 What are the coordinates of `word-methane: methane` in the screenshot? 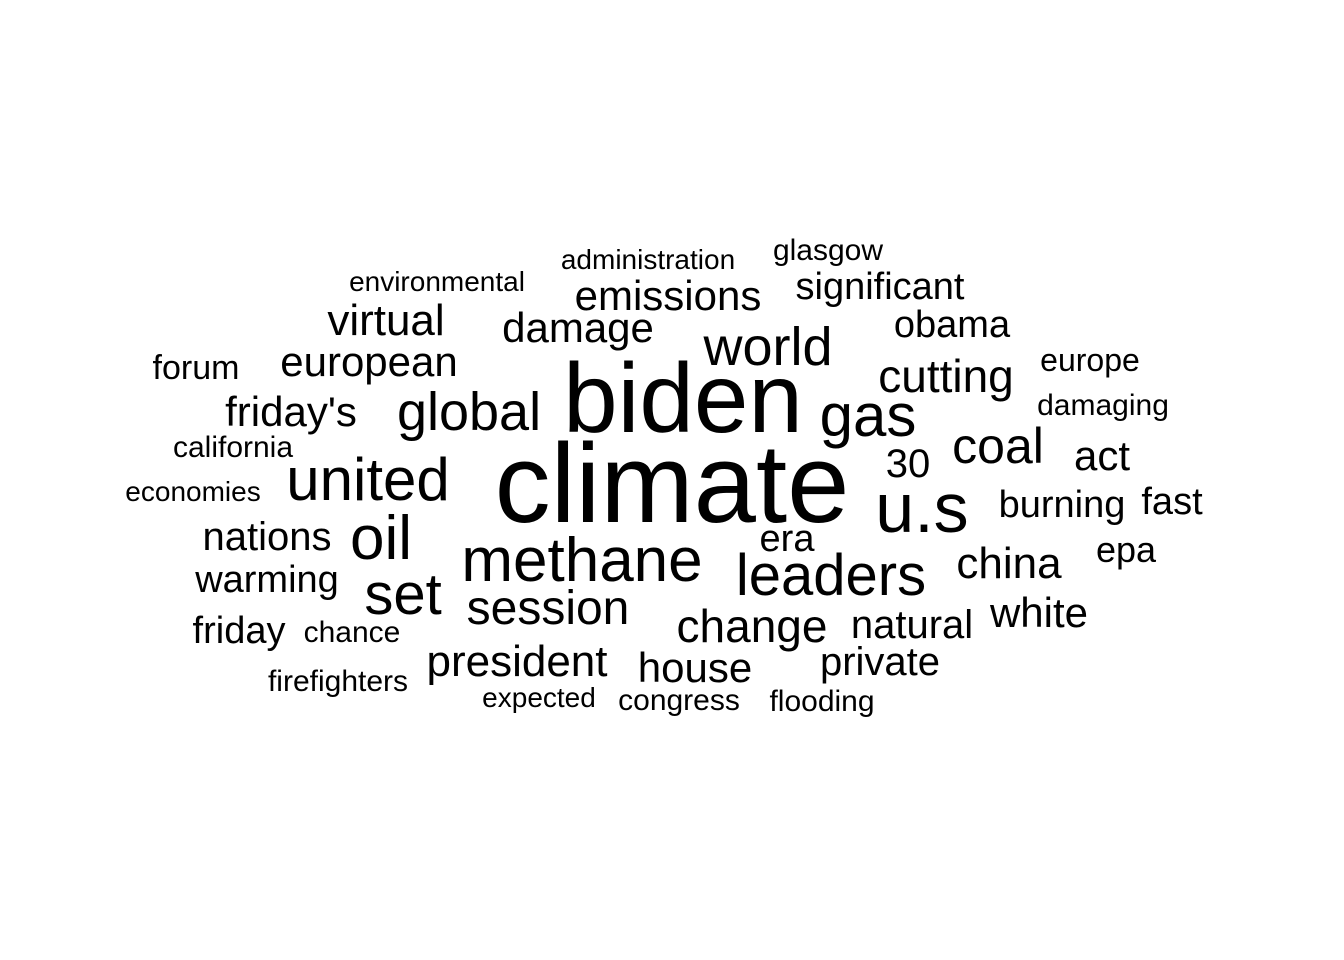 It's located at (582, 560).